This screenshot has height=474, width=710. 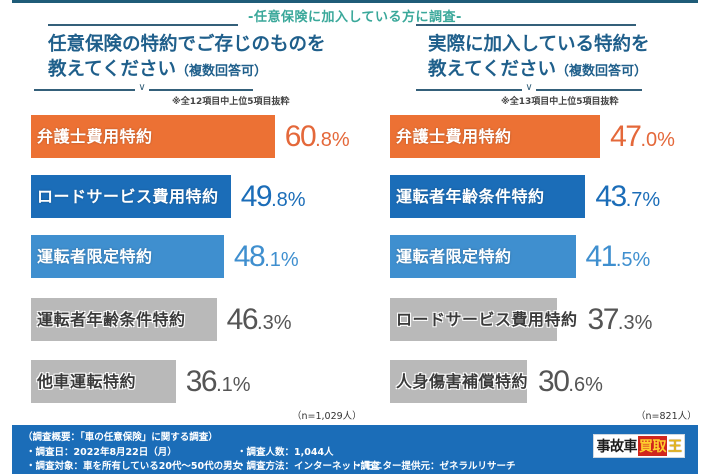 I want to click on value-integer: 41, so click(x=601, y=256).